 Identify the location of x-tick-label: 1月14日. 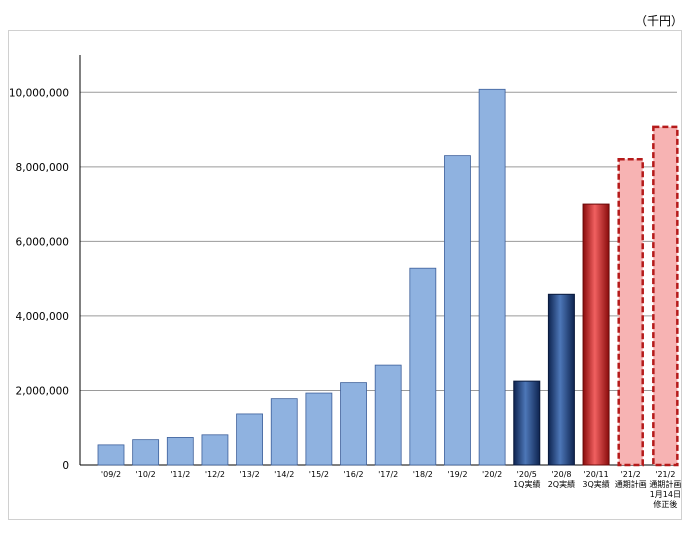
(665, 494).